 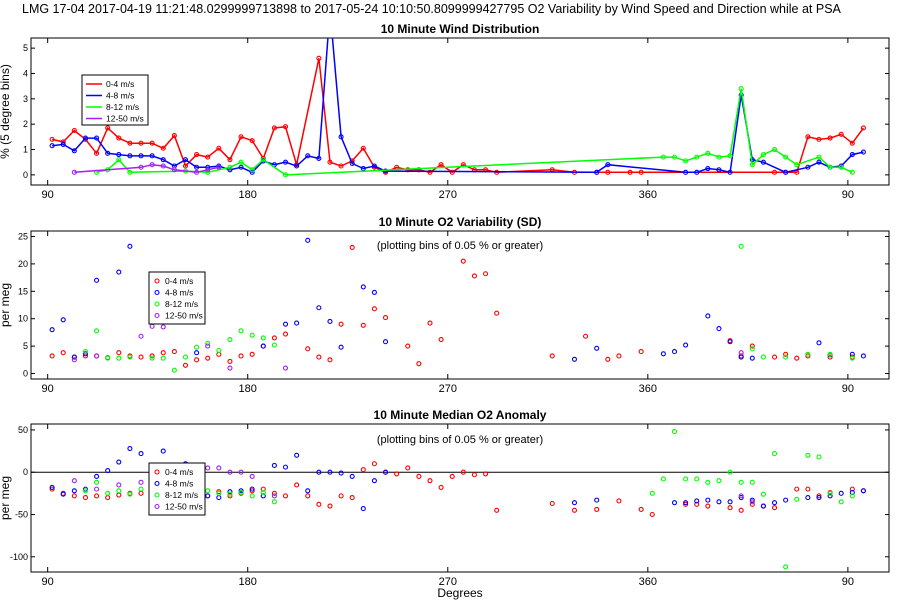 What do you see at coordinates (25, 374) in the screenshot?
I see `y-tick-label: 0` at bounding box center [25, 374].